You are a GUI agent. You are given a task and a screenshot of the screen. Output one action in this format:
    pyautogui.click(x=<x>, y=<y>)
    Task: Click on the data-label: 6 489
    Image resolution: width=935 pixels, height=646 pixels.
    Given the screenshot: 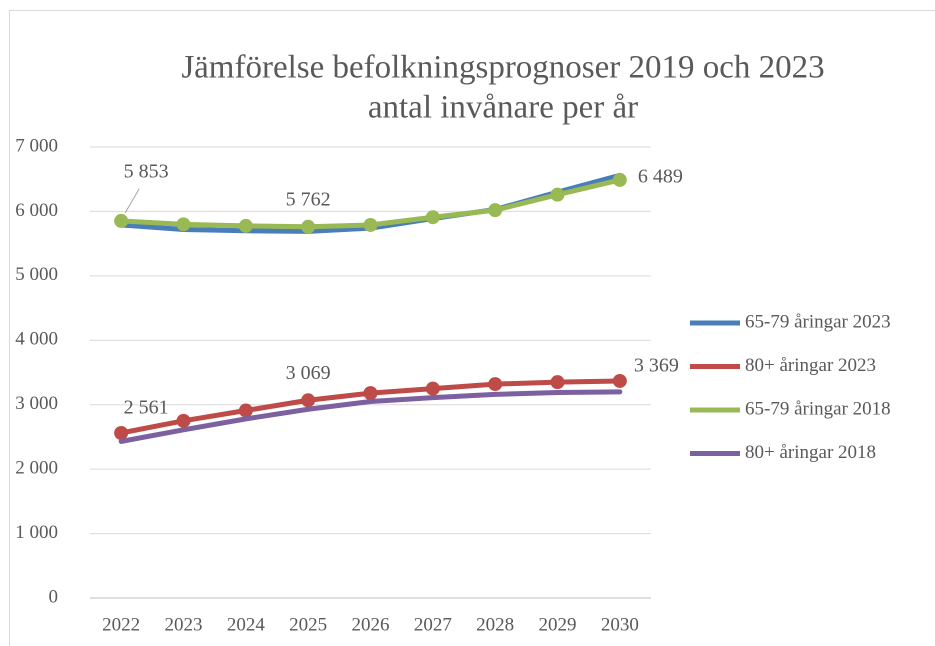 What is the action you would take?
    pyautogui.click(x=660, y=177)
    